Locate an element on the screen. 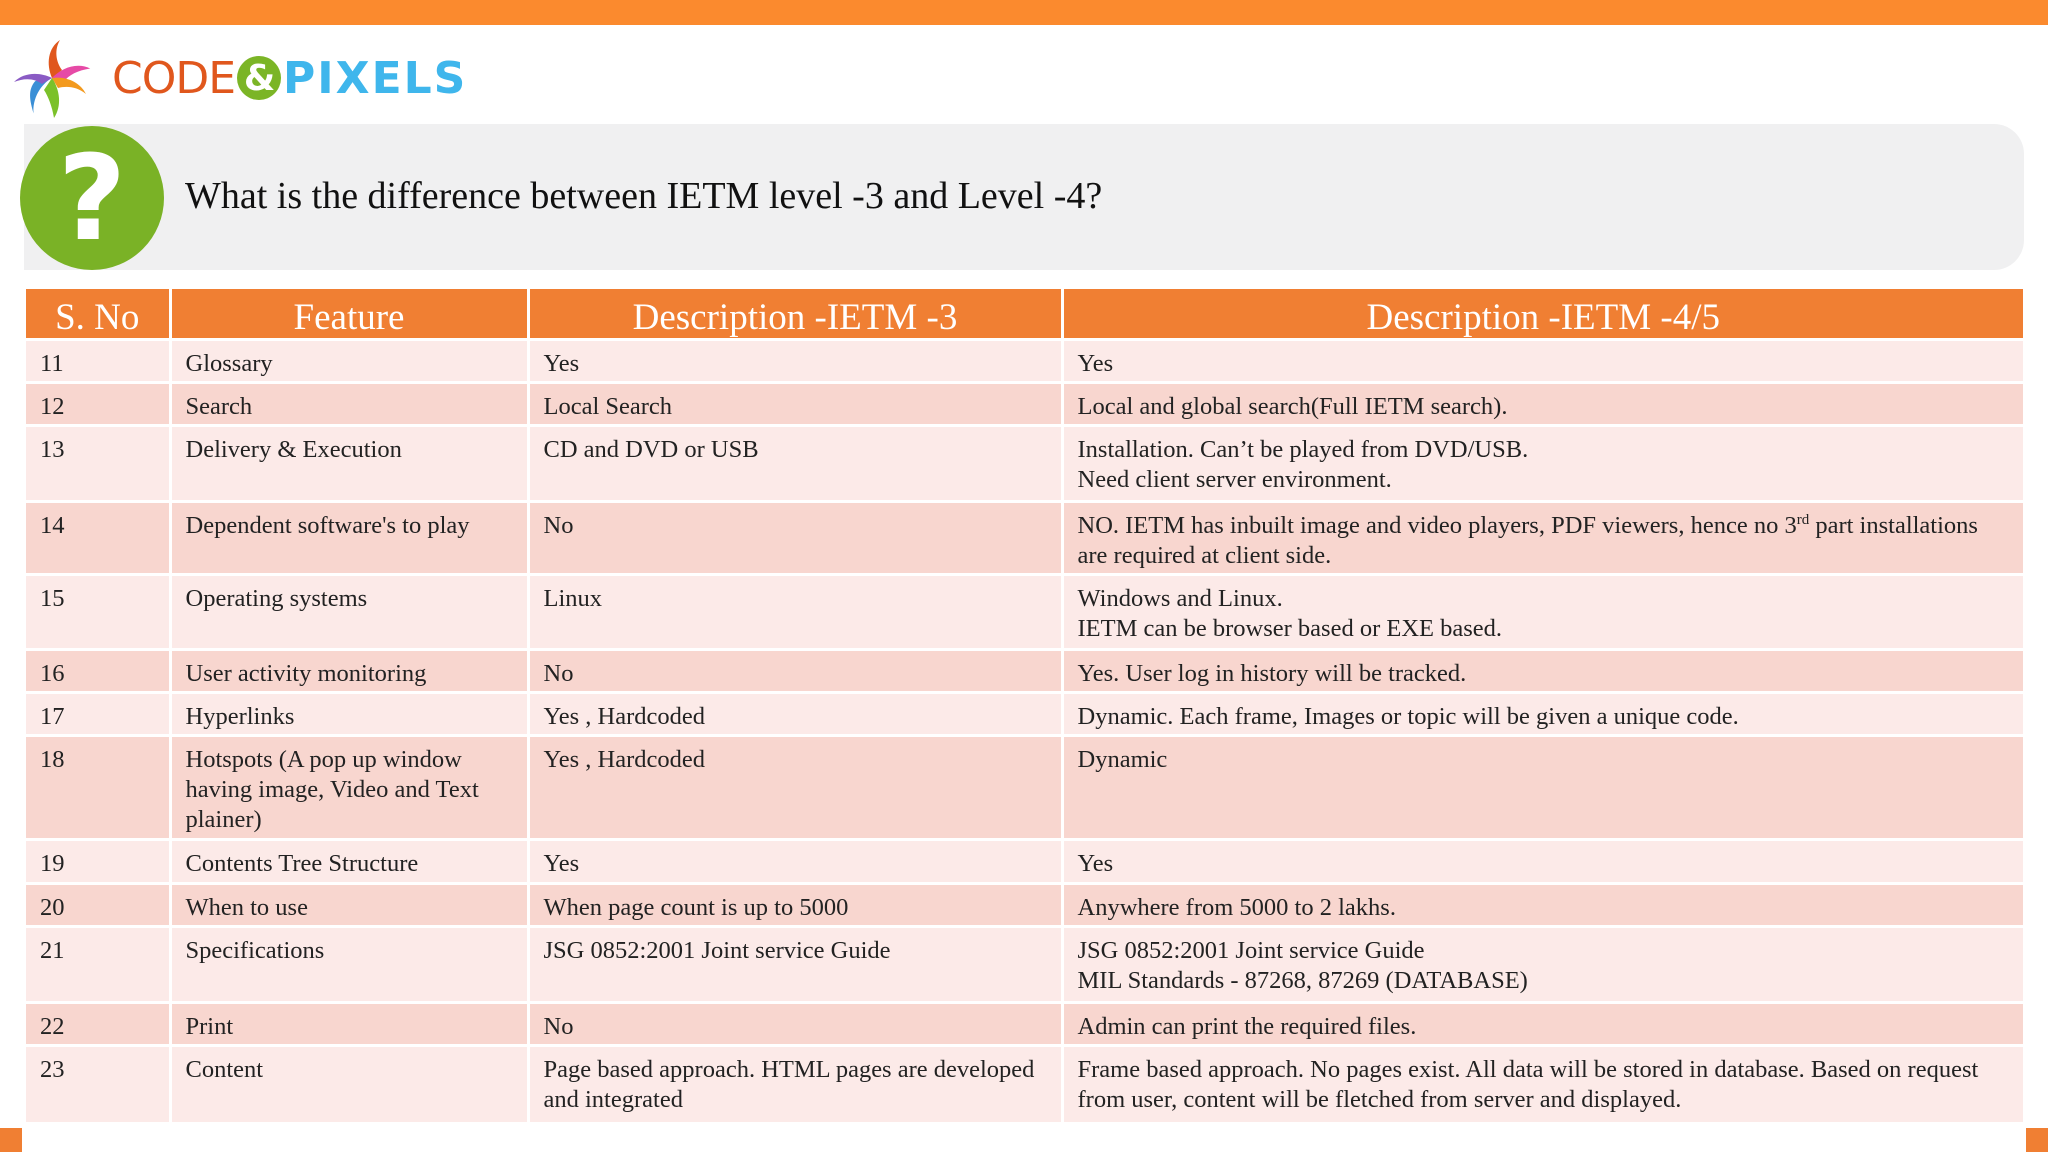  cell-ietm45: Anywhere from 5000 to 2 lakhs. is located at coordinates (1541, 904).